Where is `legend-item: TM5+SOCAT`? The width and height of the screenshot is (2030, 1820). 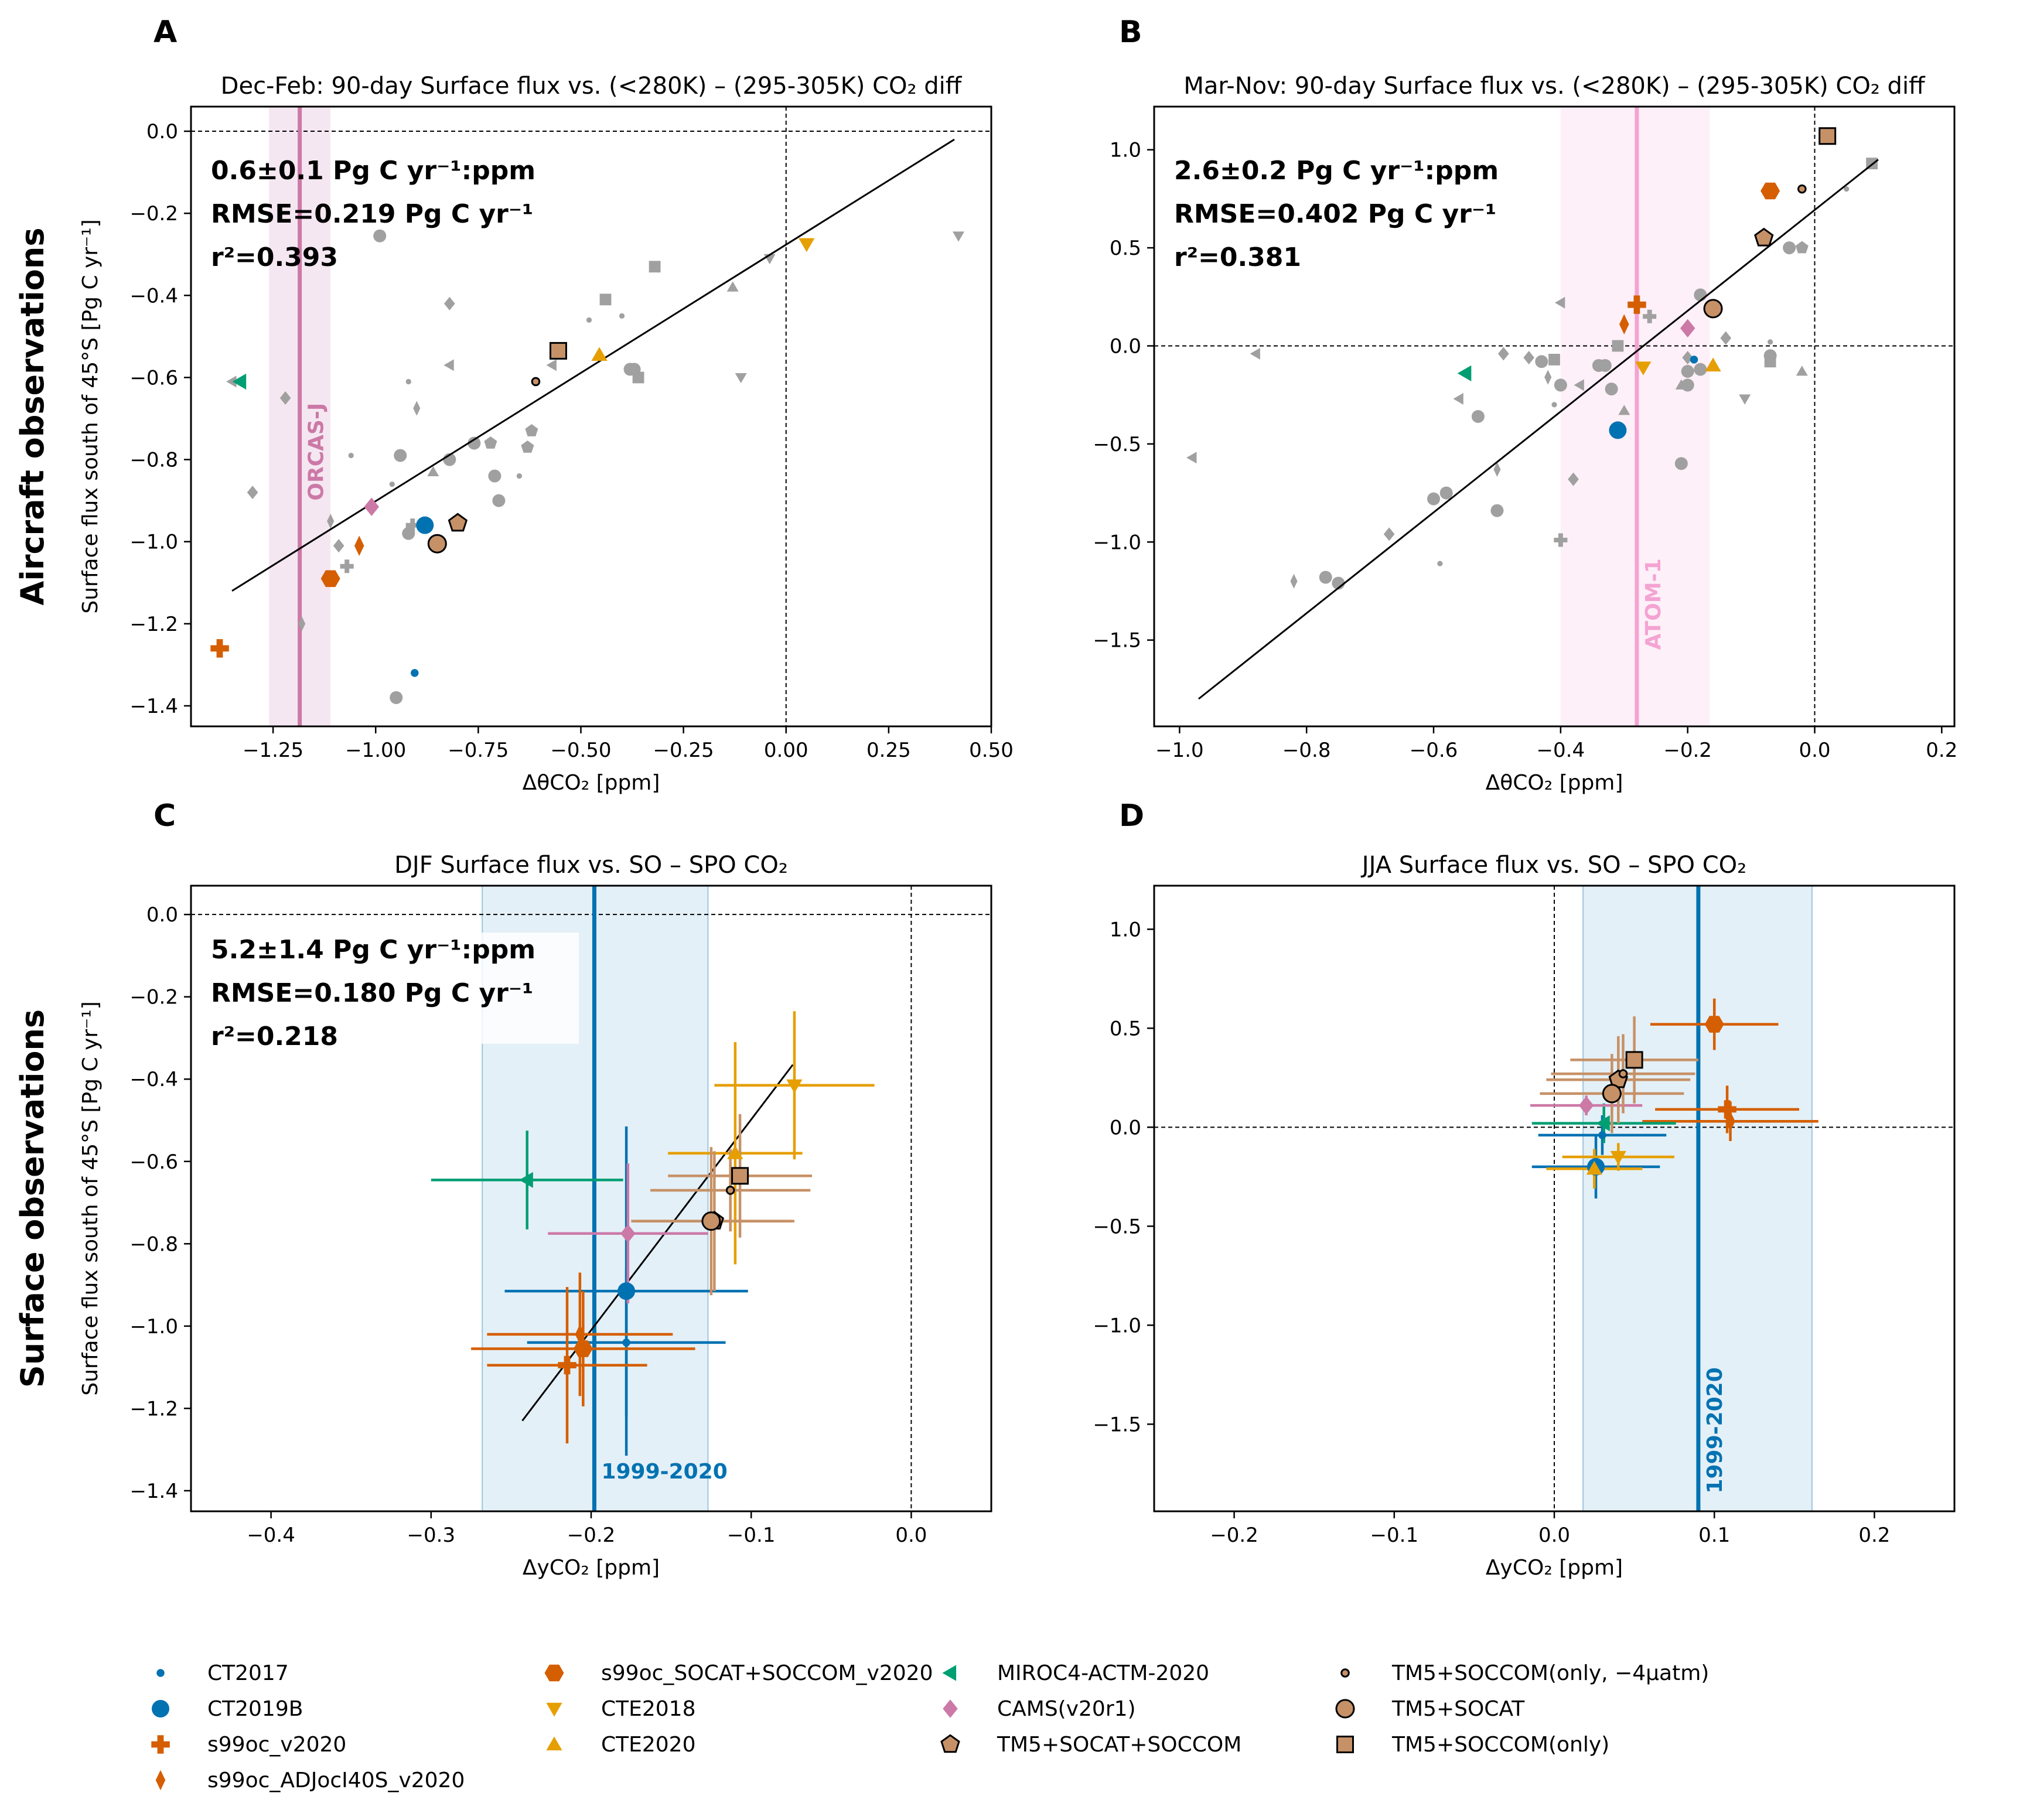 legend-item: TM5+SOCAT is located at coordinates (1430, 1709).